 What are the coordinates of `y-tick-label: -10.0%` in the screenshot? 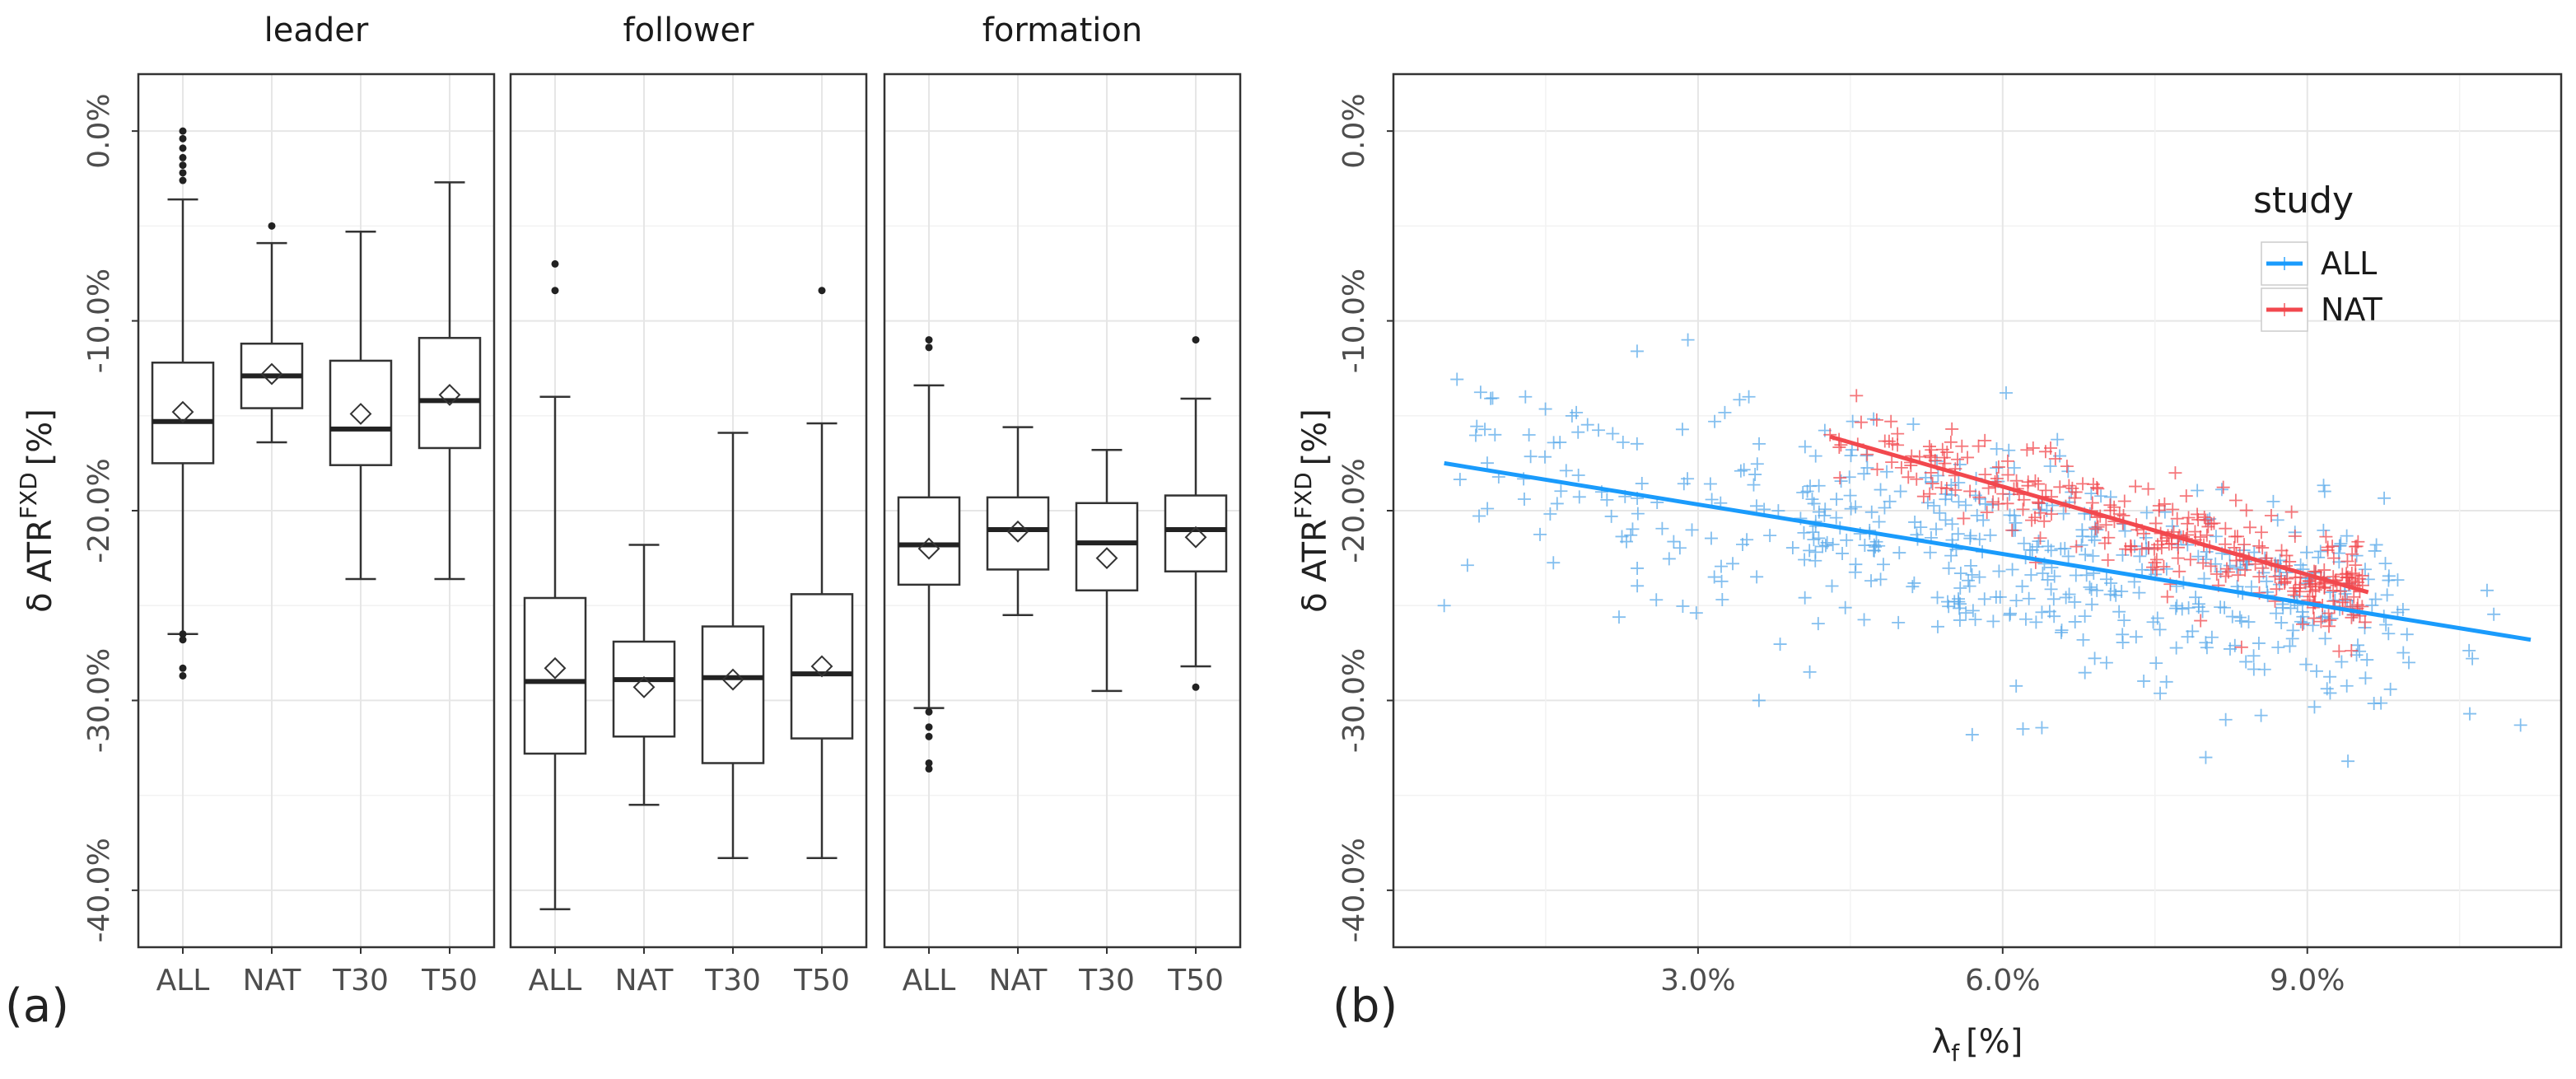 It's located at (99, 321).